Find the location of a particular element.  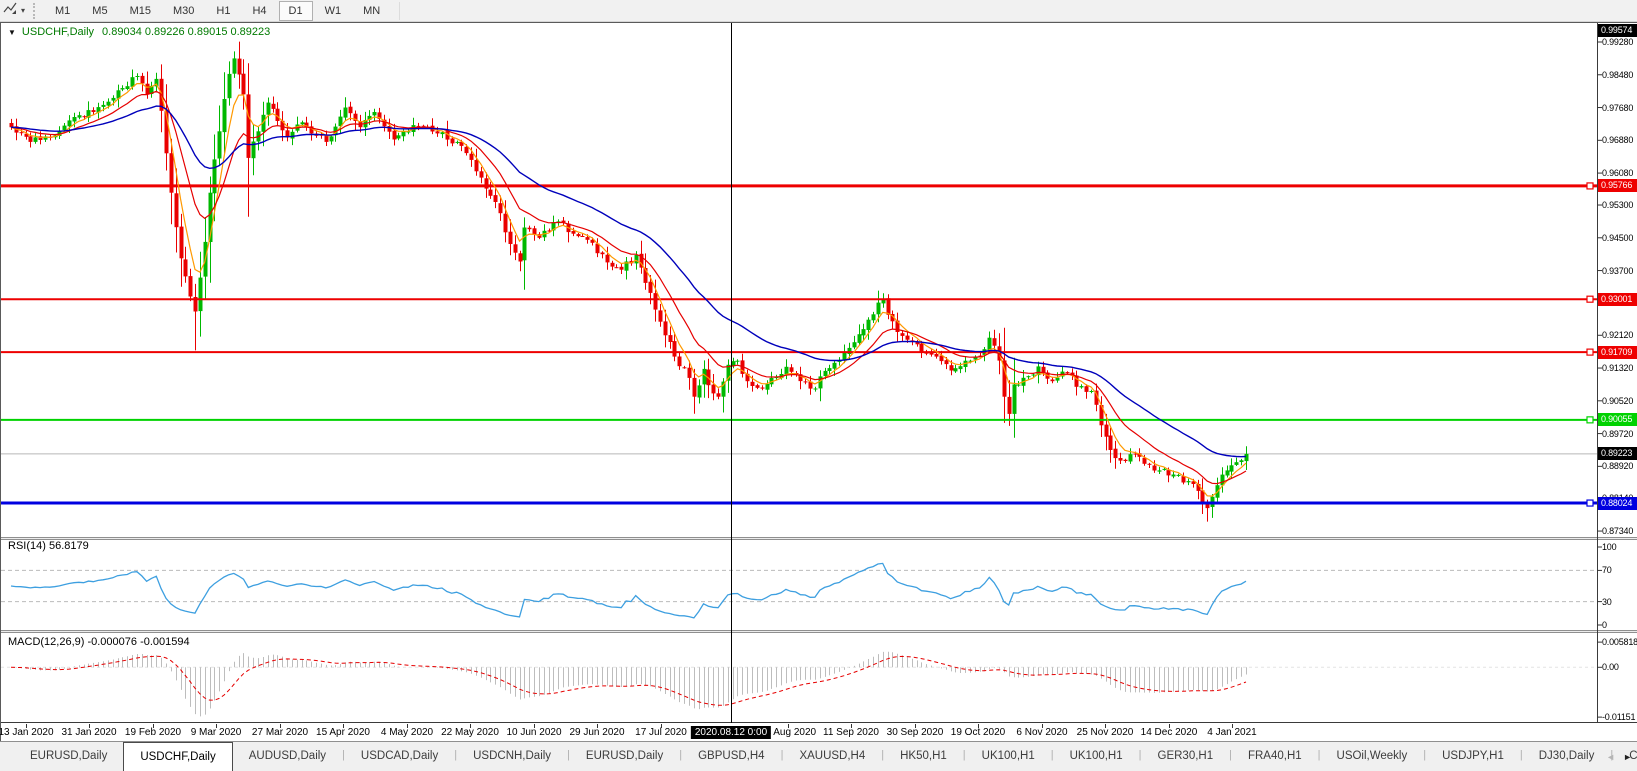

timeframe-toolbar: ▾ M1 M5 M15 M30 H1 H4 D1 W1 MN is located at coordinates (818, 11).